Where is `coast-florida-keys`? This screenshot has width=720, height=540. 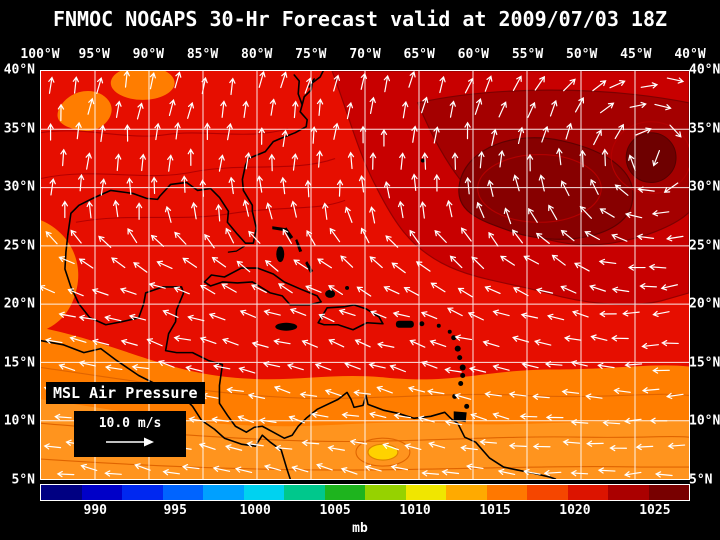
coast-florida-keys is located at coordinates (236, 249).